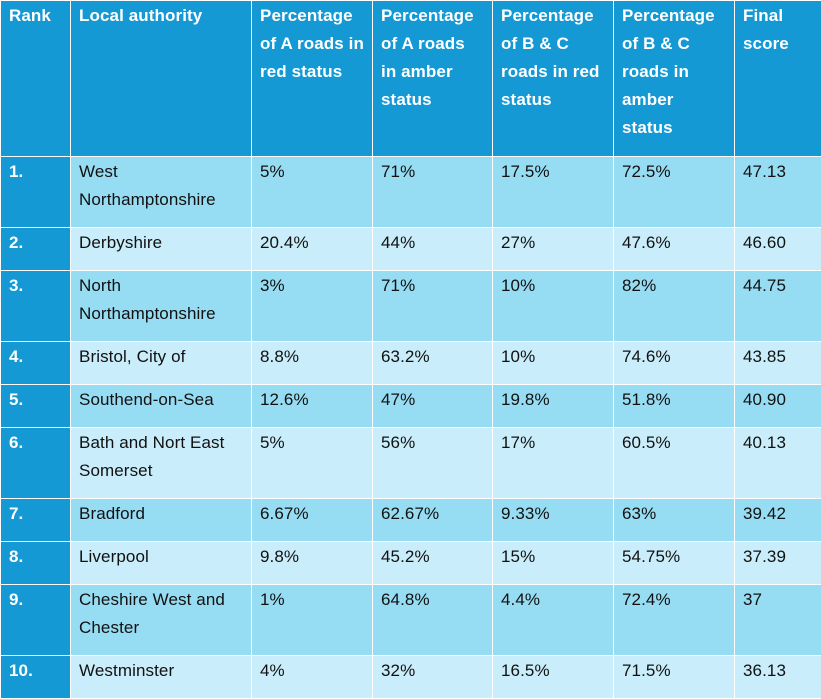 This screenshot has height=699, width=821. What do you see at coordinates (778, 363) in the screenshot?
I see `final-score-cell: 43.85` at bounding box center [778, 363].